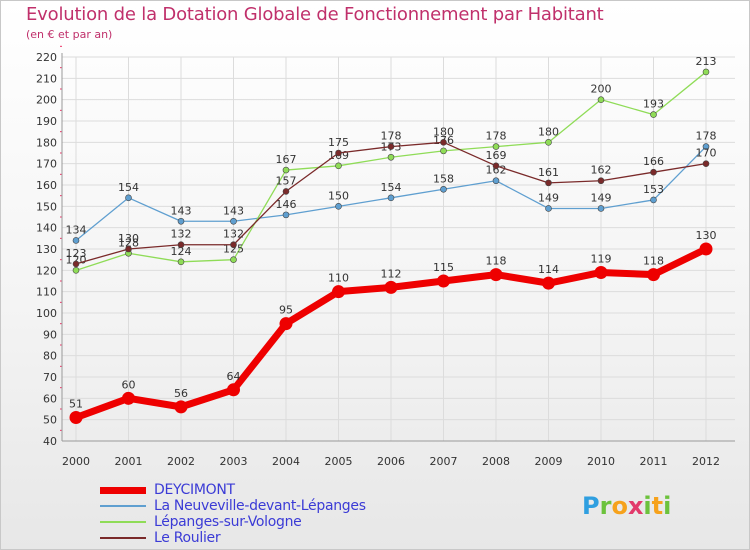 The height and width of the screenshot is (550, 750). What do you see at coordinates (654, 461) in the screenshot?
I see `x-tick-label: 2011` at bounding box center [654, 461].